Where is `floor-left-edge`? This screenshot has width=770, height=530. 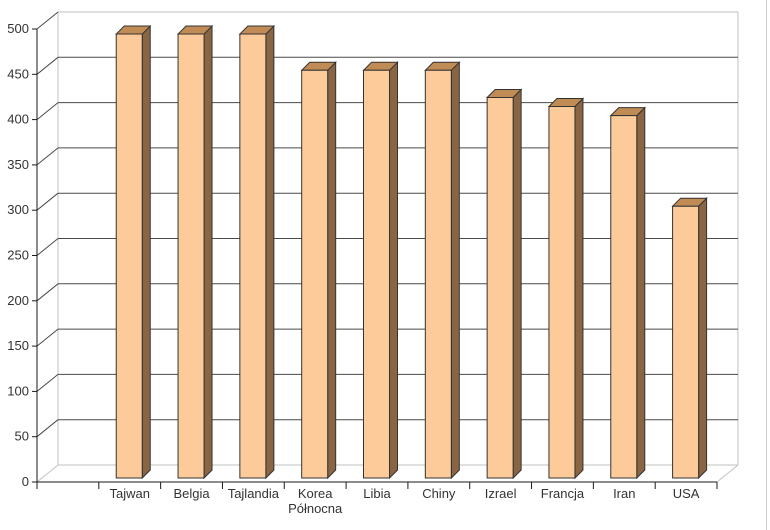
floor-left-edge is located at coordinates (47, 473).